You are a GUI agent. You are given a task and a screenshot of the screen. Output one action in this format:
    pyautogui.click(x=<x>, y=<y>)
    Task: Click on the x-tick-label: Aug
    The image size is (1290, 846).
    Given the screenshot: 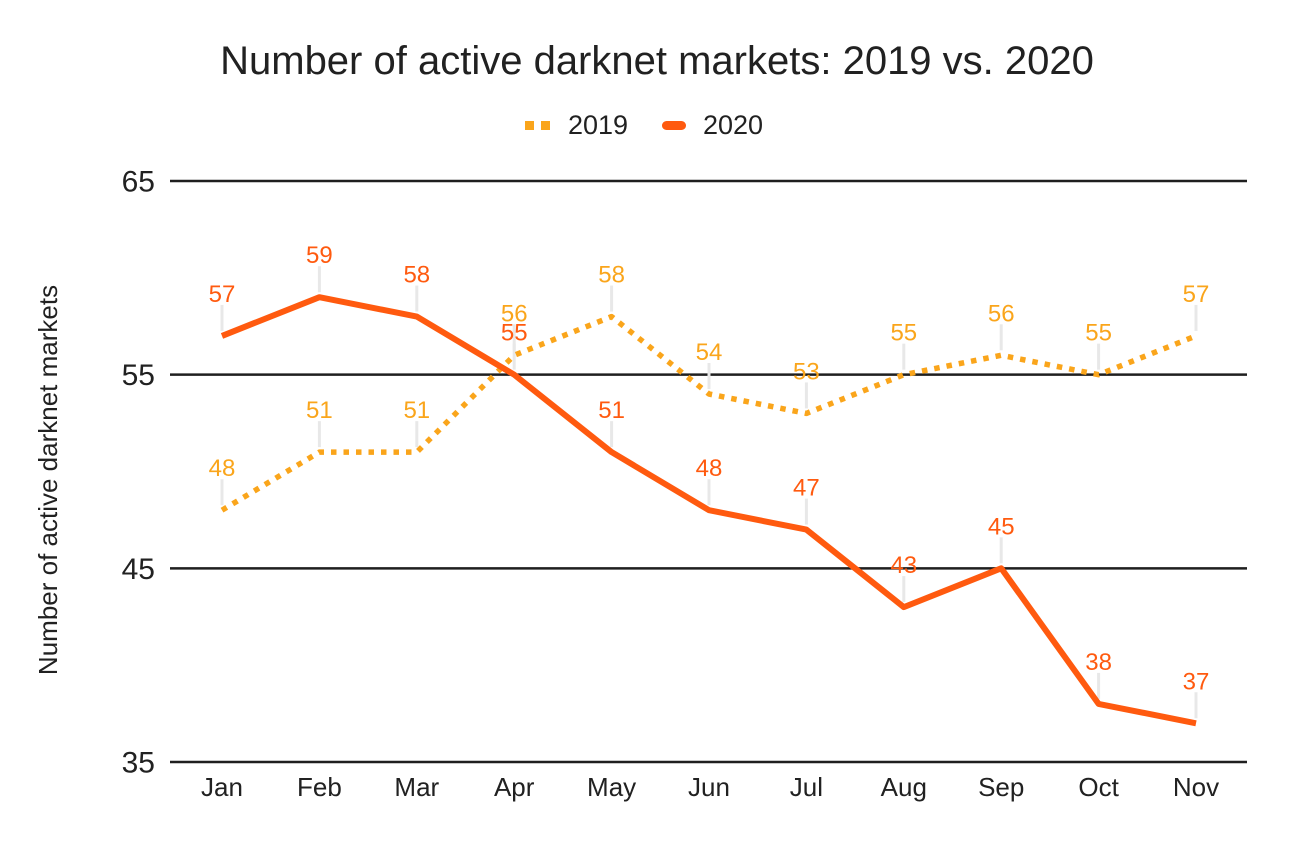 What is the action you would take?
    pyautogui.click(x=904, y=787)
    